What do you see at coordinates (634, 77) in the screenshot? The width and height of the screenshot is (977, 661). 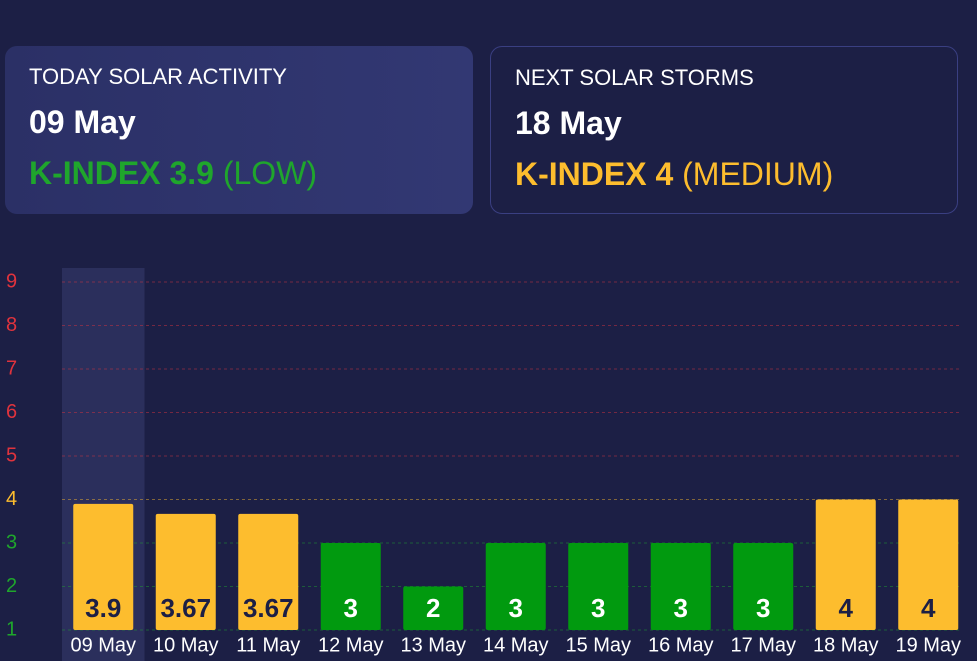 I see `card-heading: NEXT SOLAR STORMS` at bounding box center [634, 77].